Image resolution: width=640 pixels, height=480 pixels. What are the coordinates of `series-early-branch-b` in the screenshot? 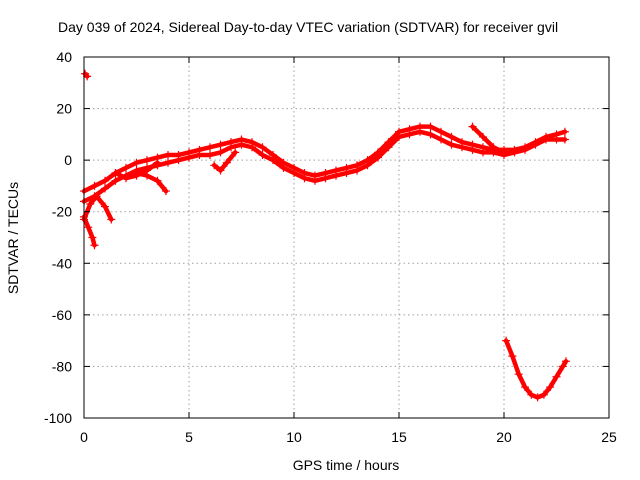 It's located at (89, 231).